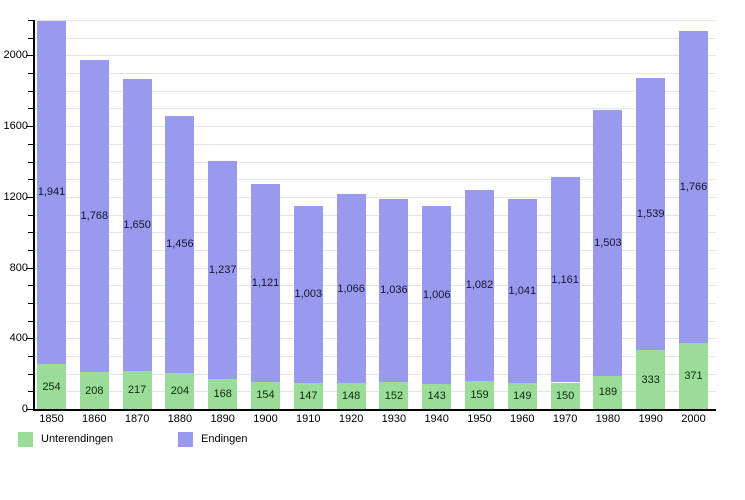 Image resolution: width=745 pixels, height=500 pixels. Describe the element at coordinates (51, 386) in the screenshot. I see `bar-value-unterendingen-1850: 254` at that location.